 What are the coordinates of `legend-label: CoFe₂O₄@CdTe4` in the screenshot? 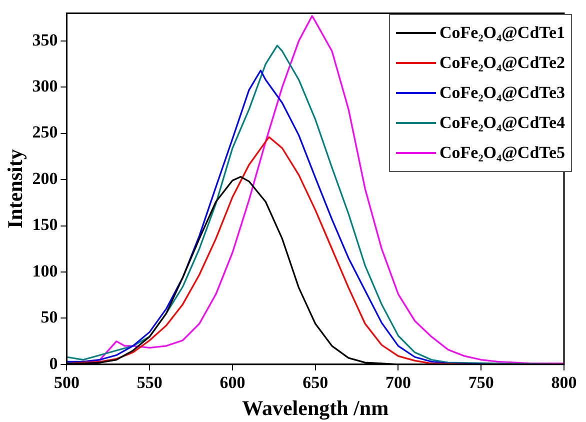 It's located at (502, 123).